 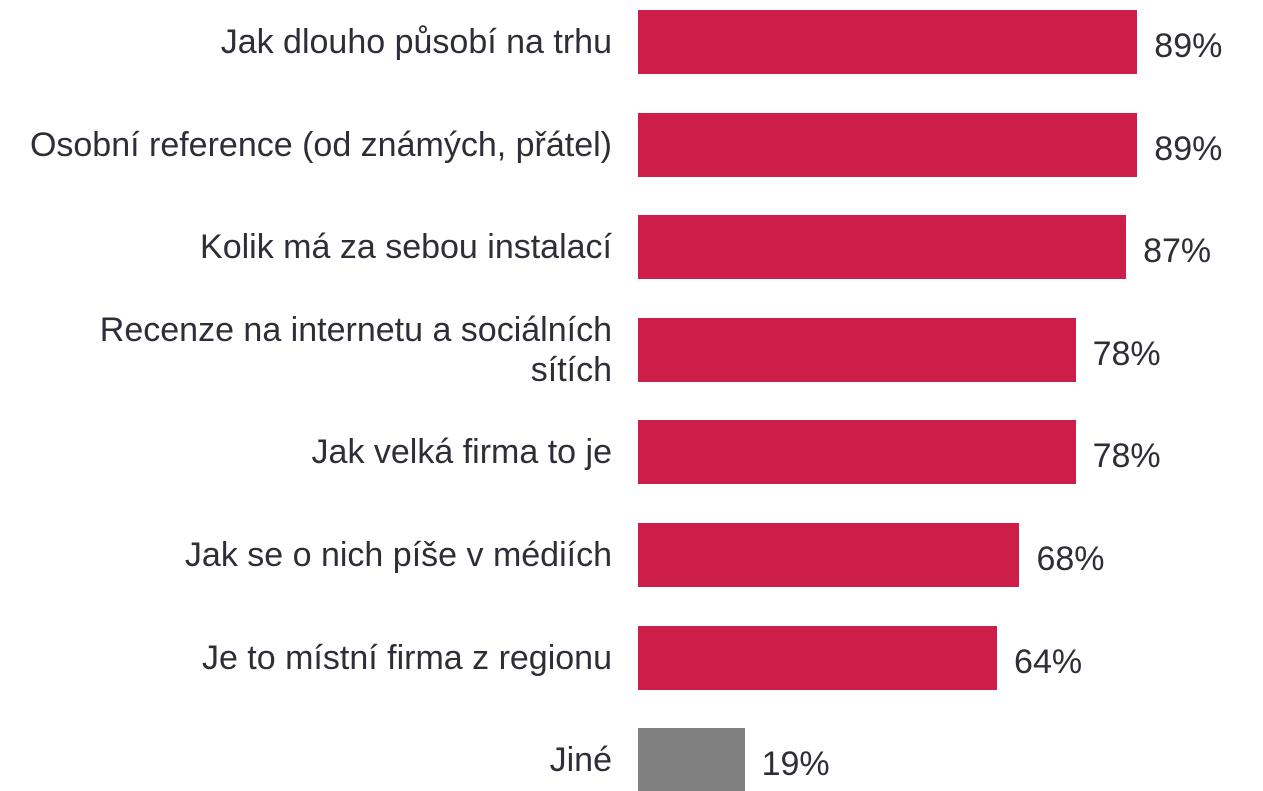 I want to click on category-label: Jak velká firma to je, so click(x=461, y=452).